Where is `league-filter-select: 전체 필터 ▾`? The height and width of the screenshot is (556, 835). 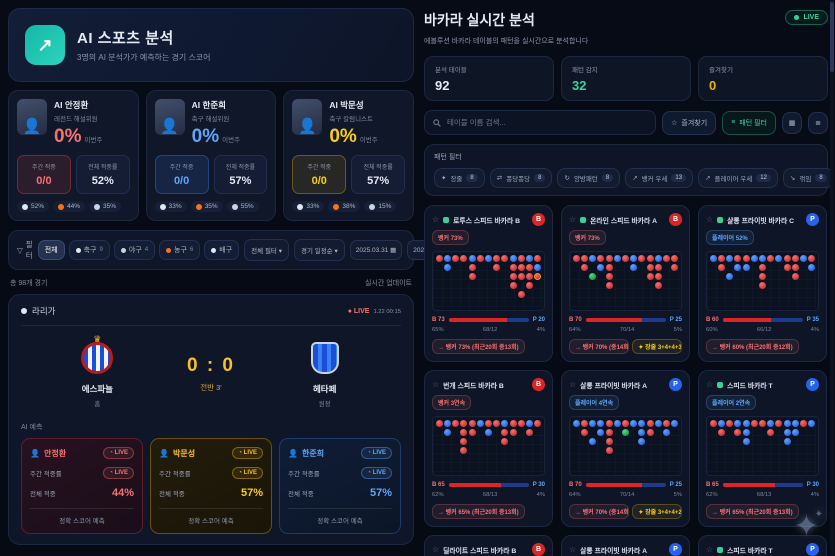 league-filter-select: 전체 필터 ▾ is located at coordinates (266, 250).